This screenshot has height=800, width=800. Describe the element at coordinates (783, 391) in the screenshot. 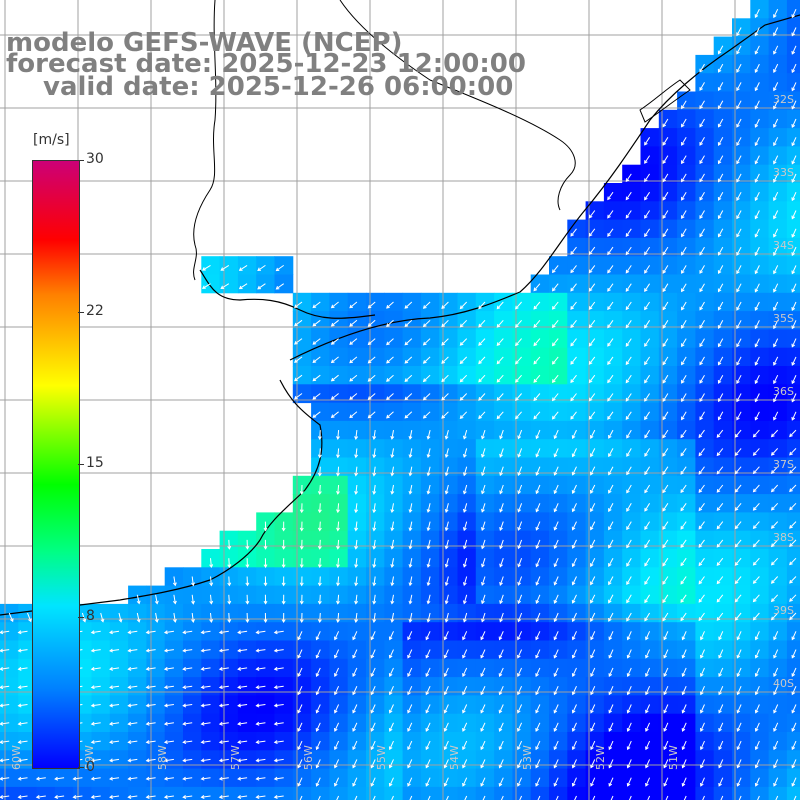

I see `latitude-label: 36S` at that location.